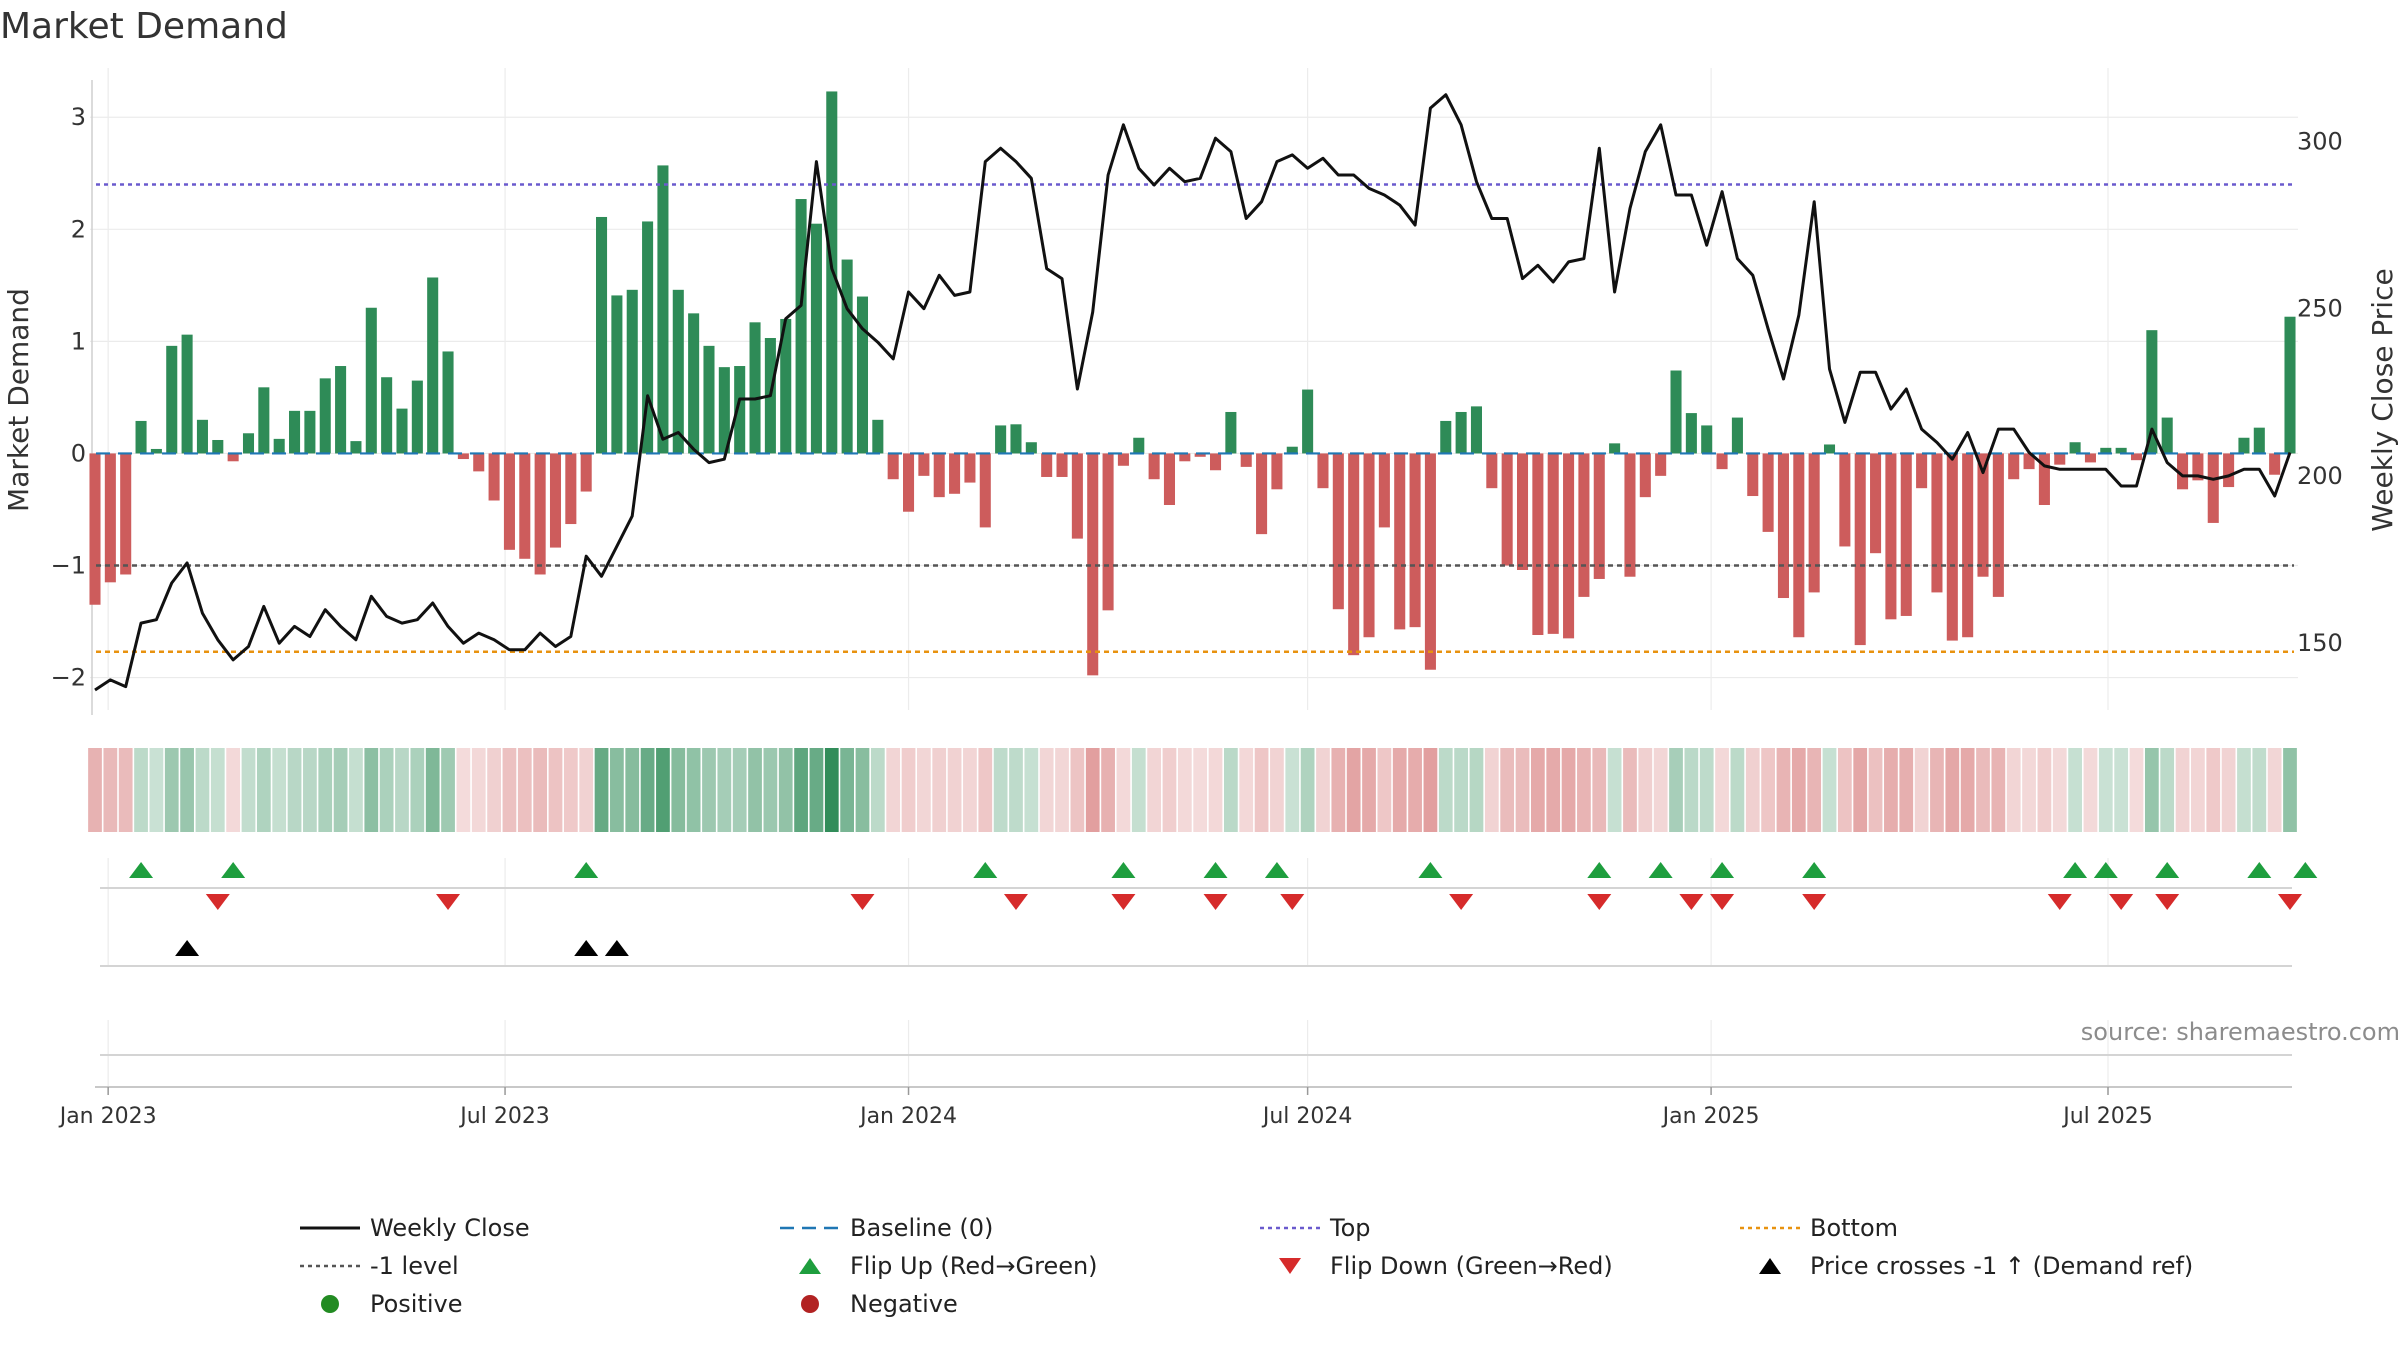 The height and width of the screenshot is (1350, 2400). What do you see at coordinates (330, 1228) in the screenshot?
I see `legend-swatch-weekly-close` at bounding box center [330, 1228].